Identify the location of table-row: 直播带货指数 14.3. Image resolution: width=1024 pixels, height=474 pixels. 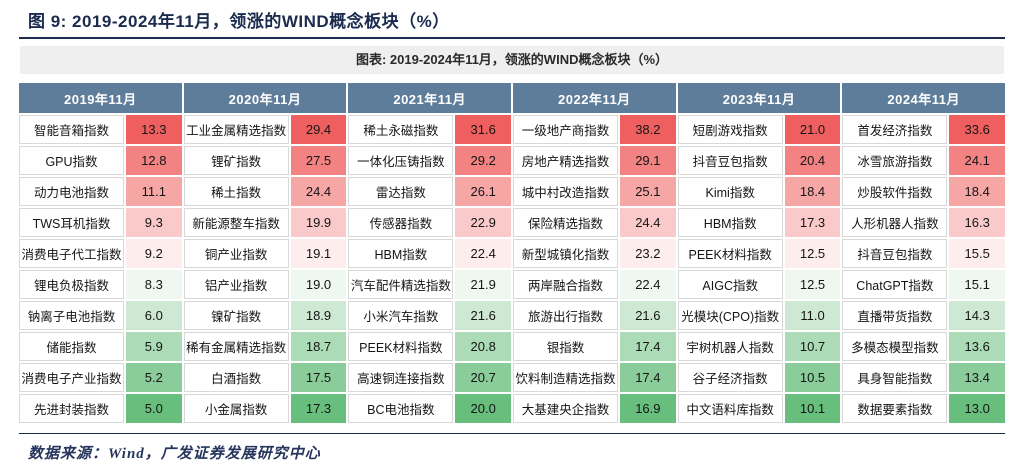
(924, 315).